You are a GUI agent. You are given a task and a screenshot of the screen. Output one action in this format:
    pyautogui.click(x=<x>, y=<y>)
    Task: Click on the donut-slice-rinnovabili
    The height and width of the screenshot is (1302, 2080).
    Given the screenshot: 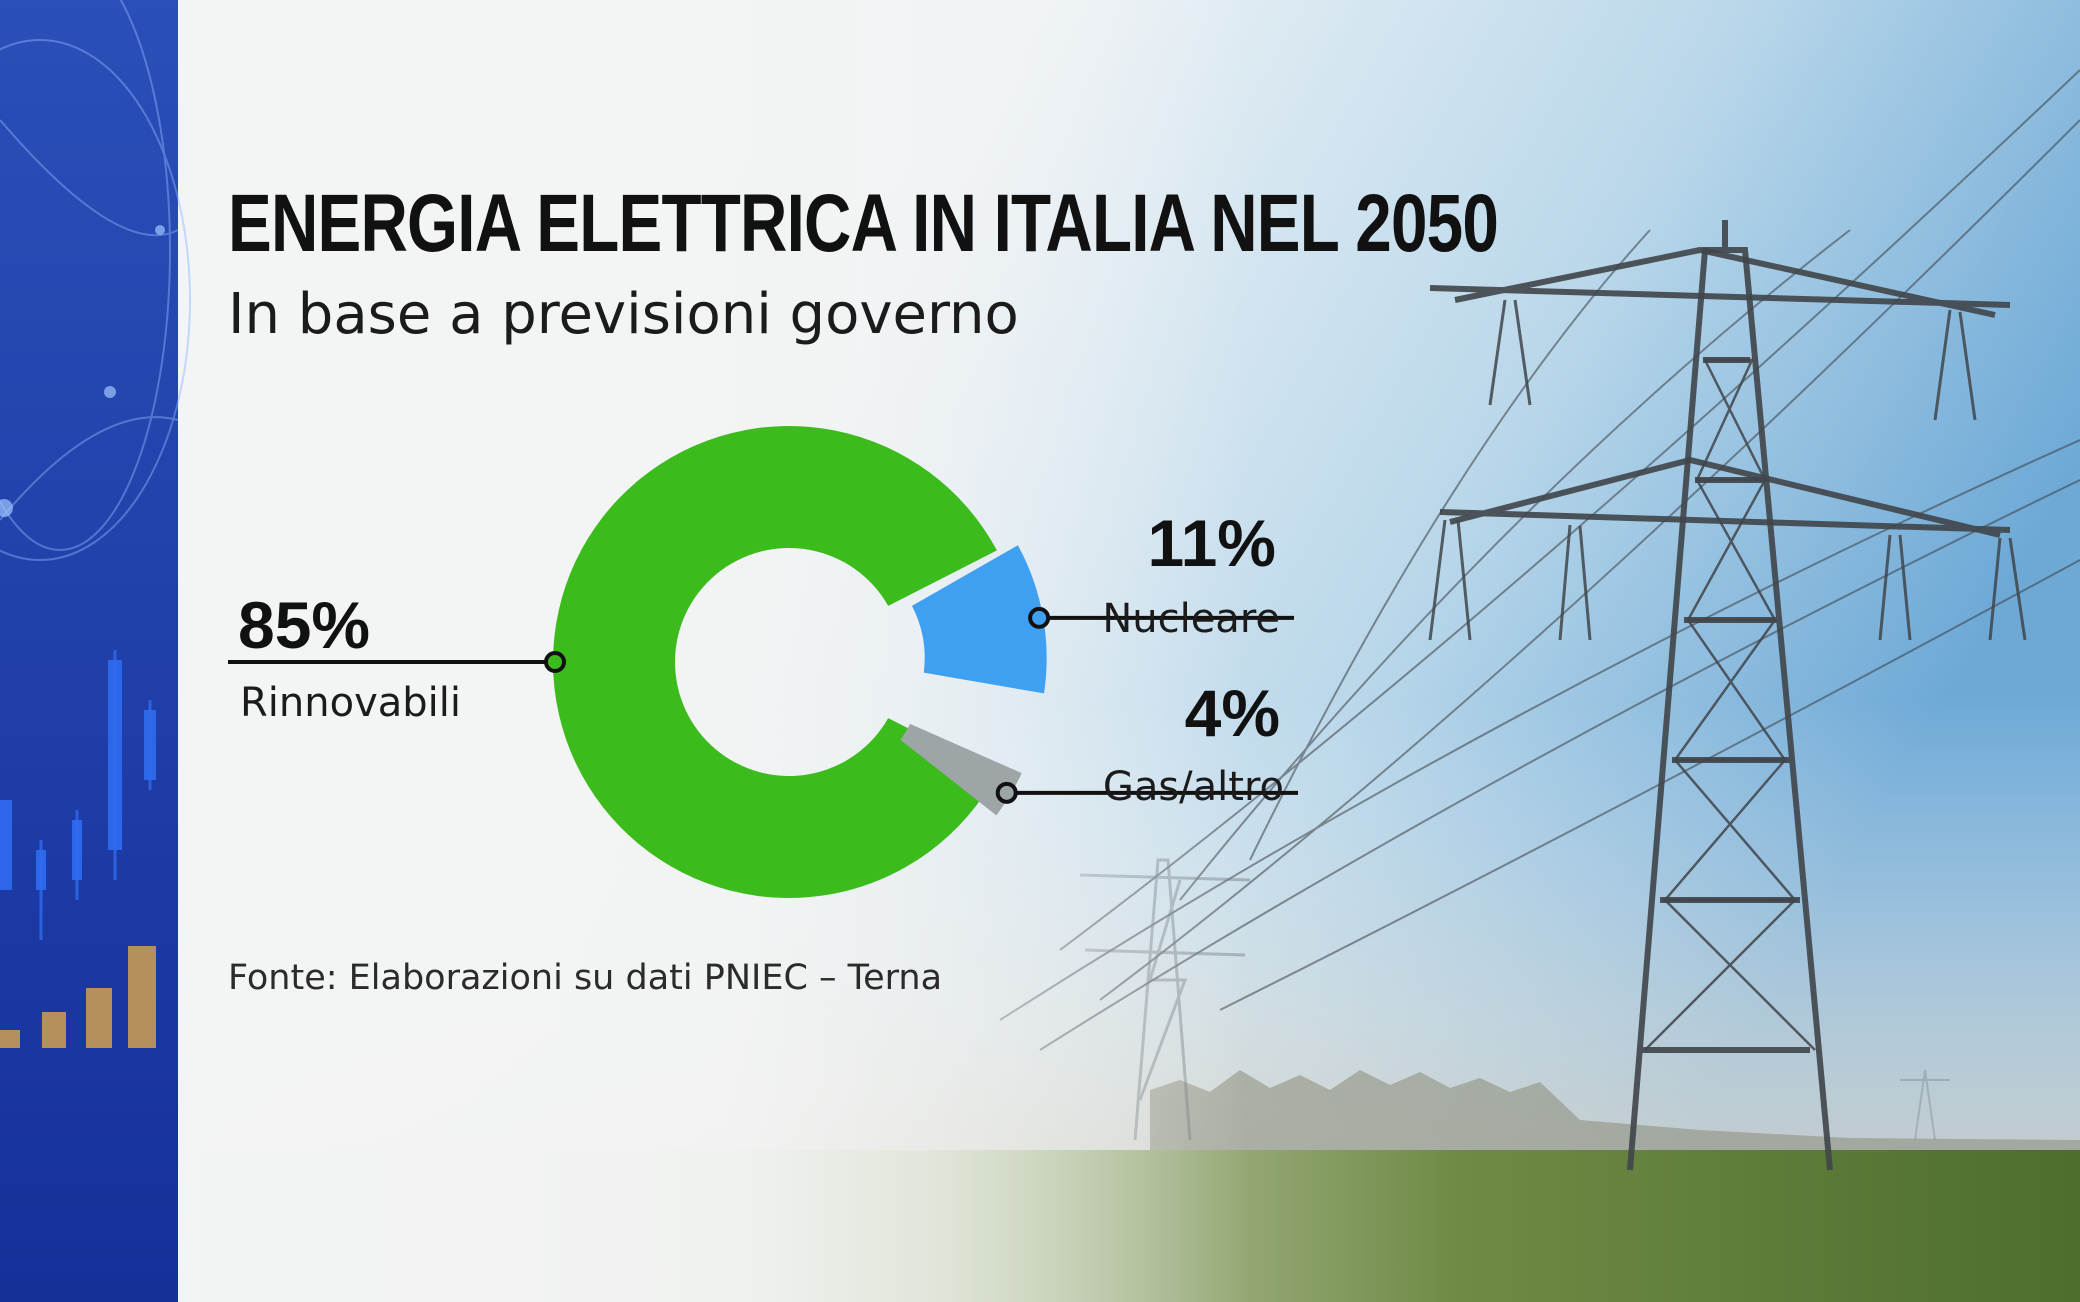 What is the action you would take?
    pyautogui.click(x=774, y=662)
    